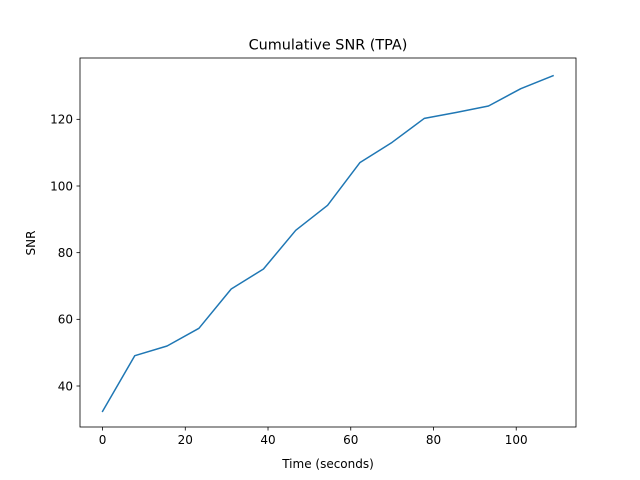 This screenshot has height=480, width=640. Describe the element at coordinates (328, 46) in the screenshot. I see `chart-title: Cumulative SNR (TPA)` at that location.